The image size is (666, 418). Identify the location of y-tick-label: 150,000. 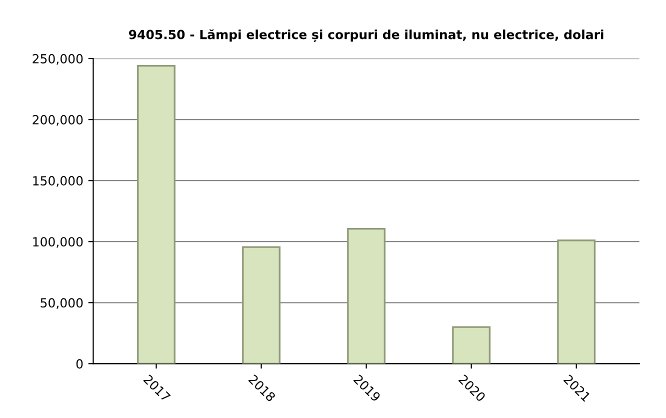
(58, 181).